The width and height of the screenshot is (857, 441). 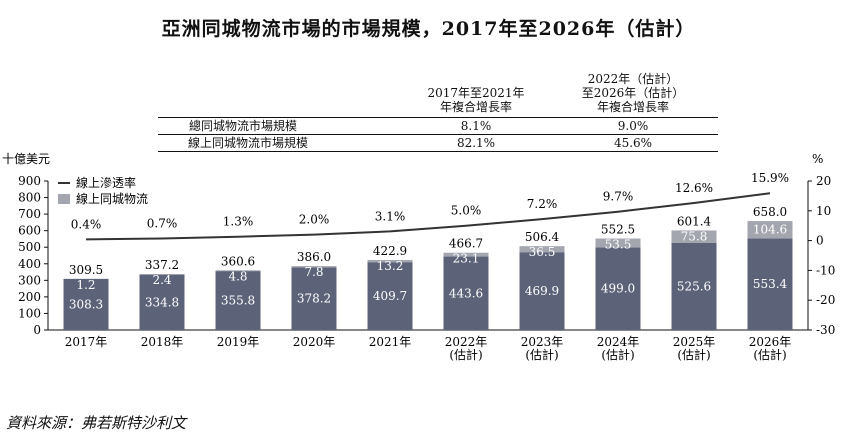 I want to click on bar-label-online: 4.8, so click(x=237, y=276).